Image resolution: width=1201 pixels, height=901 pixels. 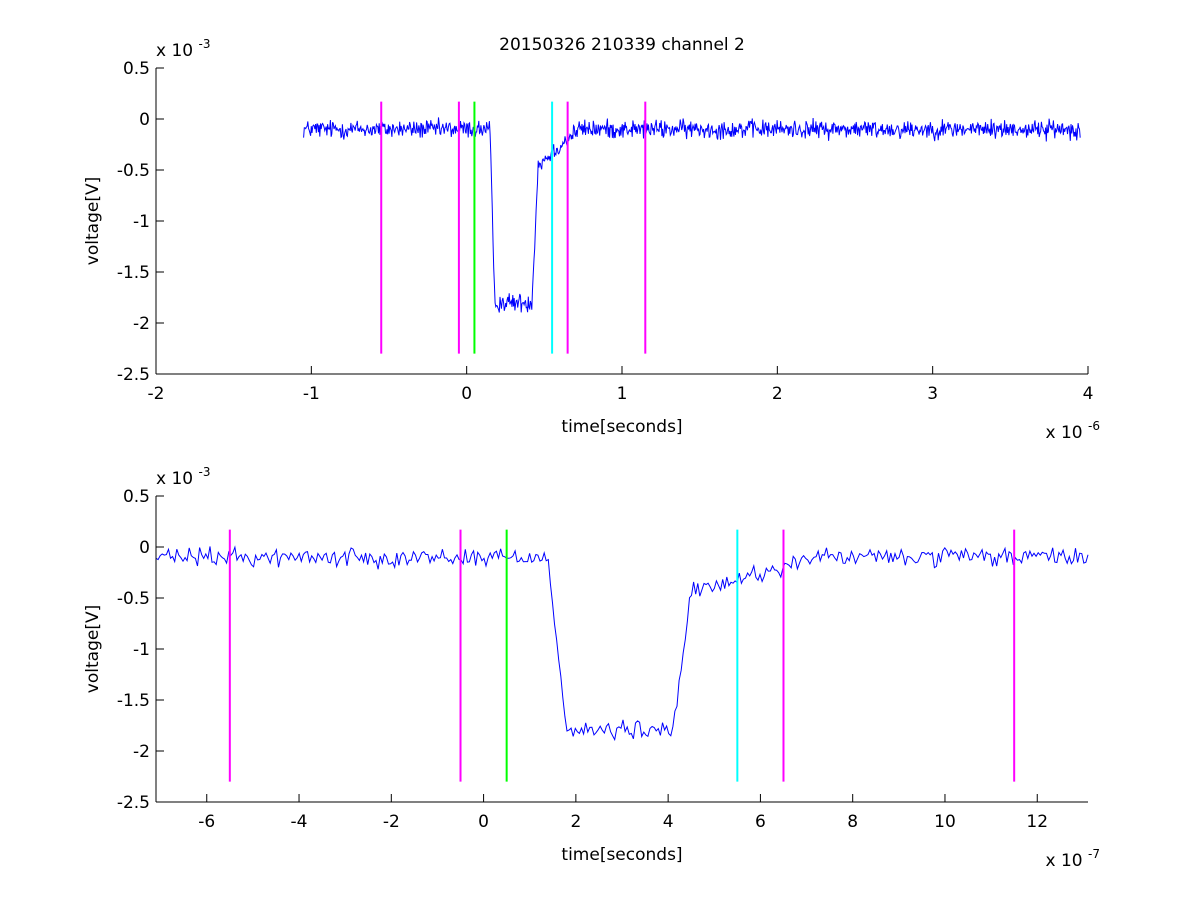 I want to click on x-exponent-label: x 10 -7, so click(x=1073, y=859).